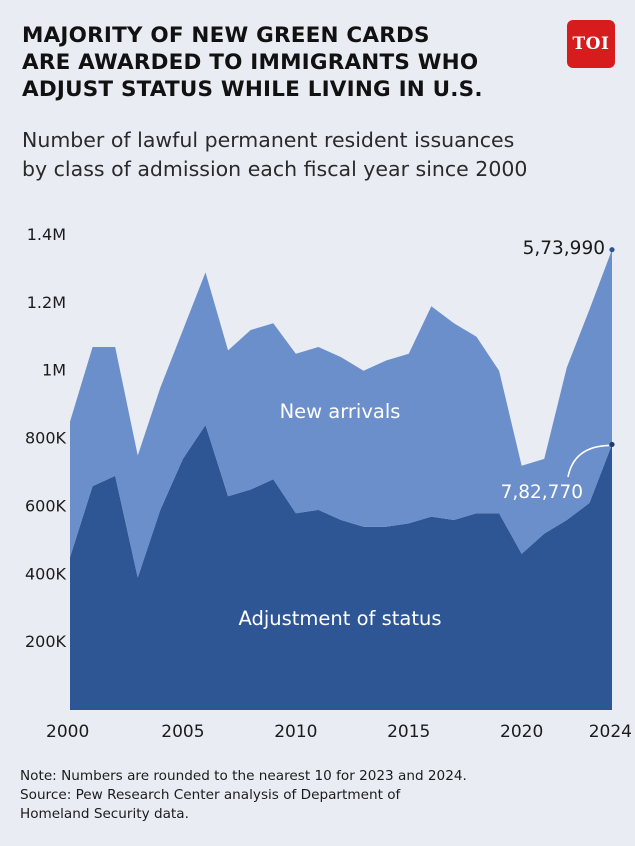  What do you see at coordinates (408, 732) in the screenshot?
I see `x-tick-label: 2015` at bounding box center [408, 732].